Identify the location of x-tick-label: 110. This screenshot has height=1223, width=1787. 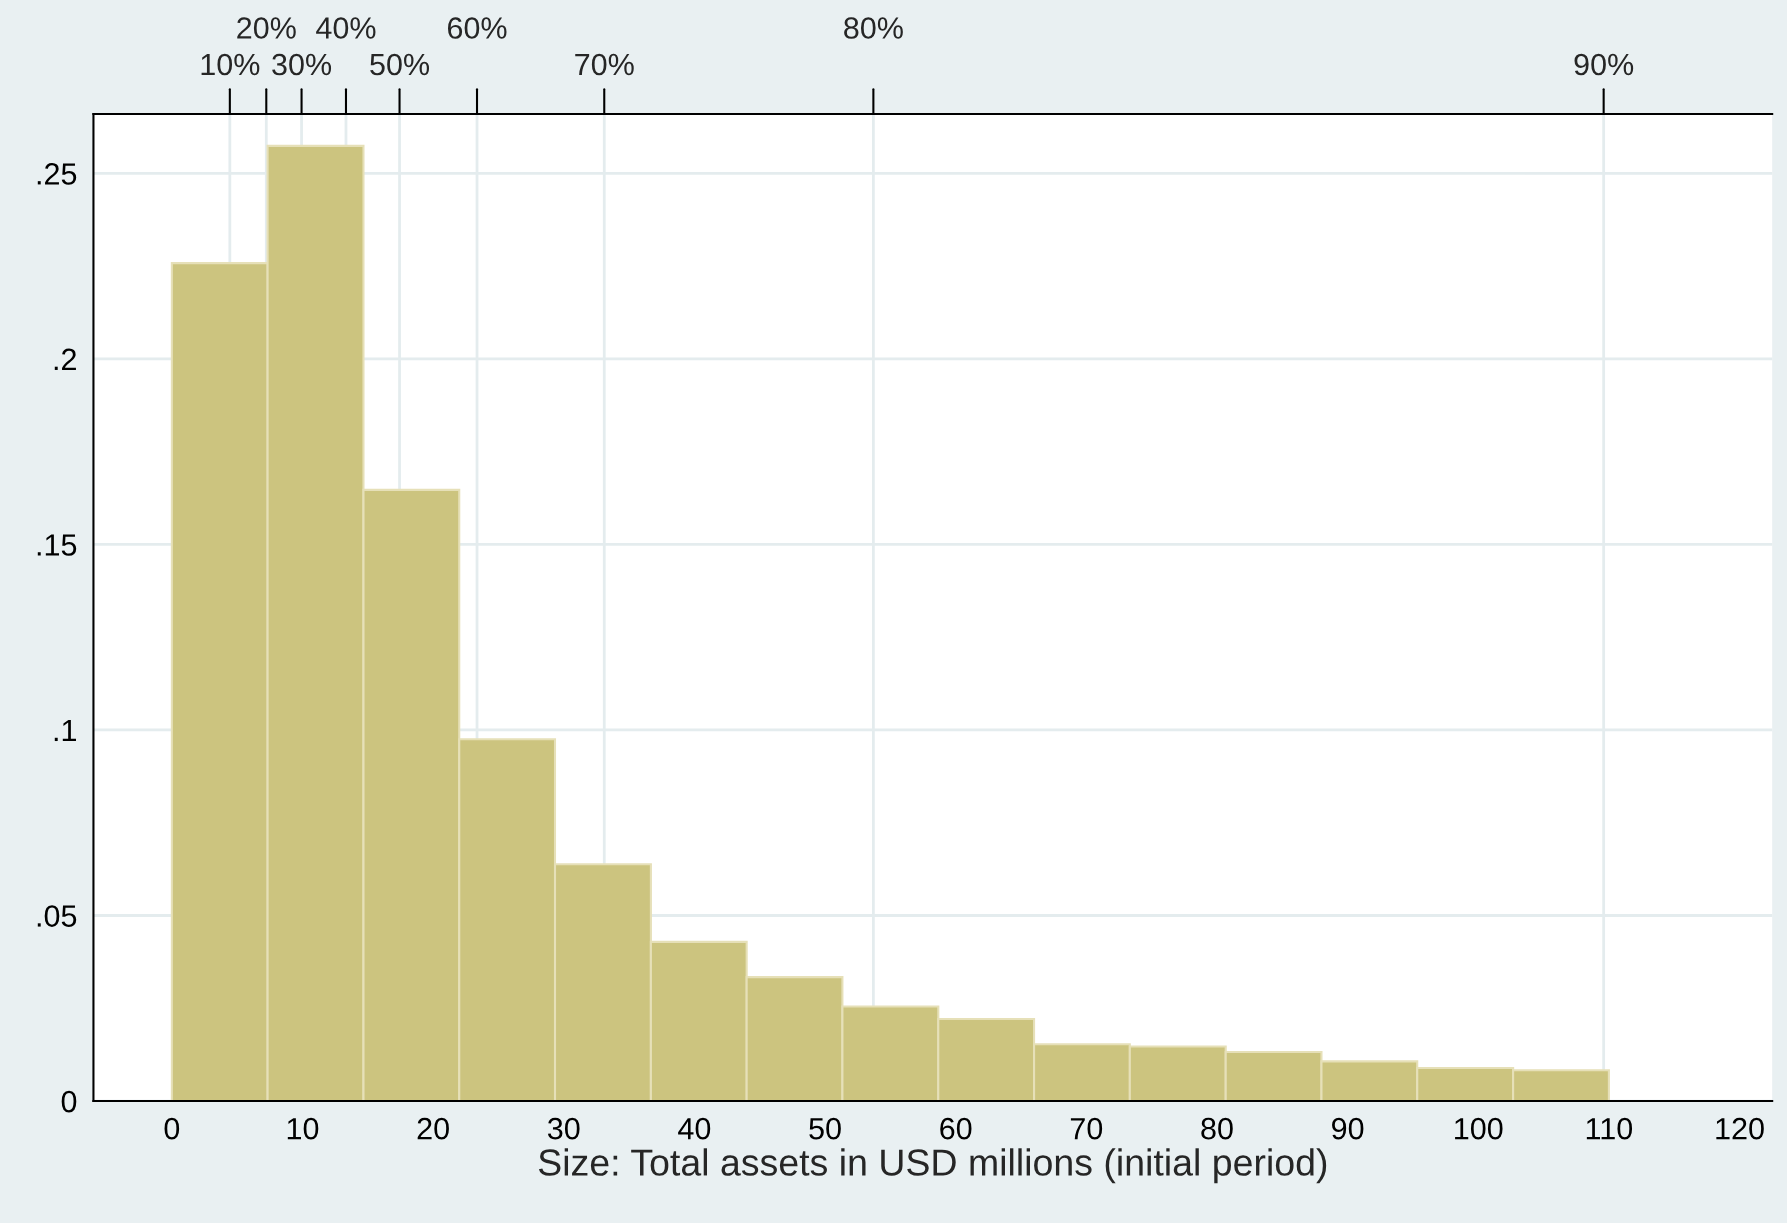
(1609, 1128).